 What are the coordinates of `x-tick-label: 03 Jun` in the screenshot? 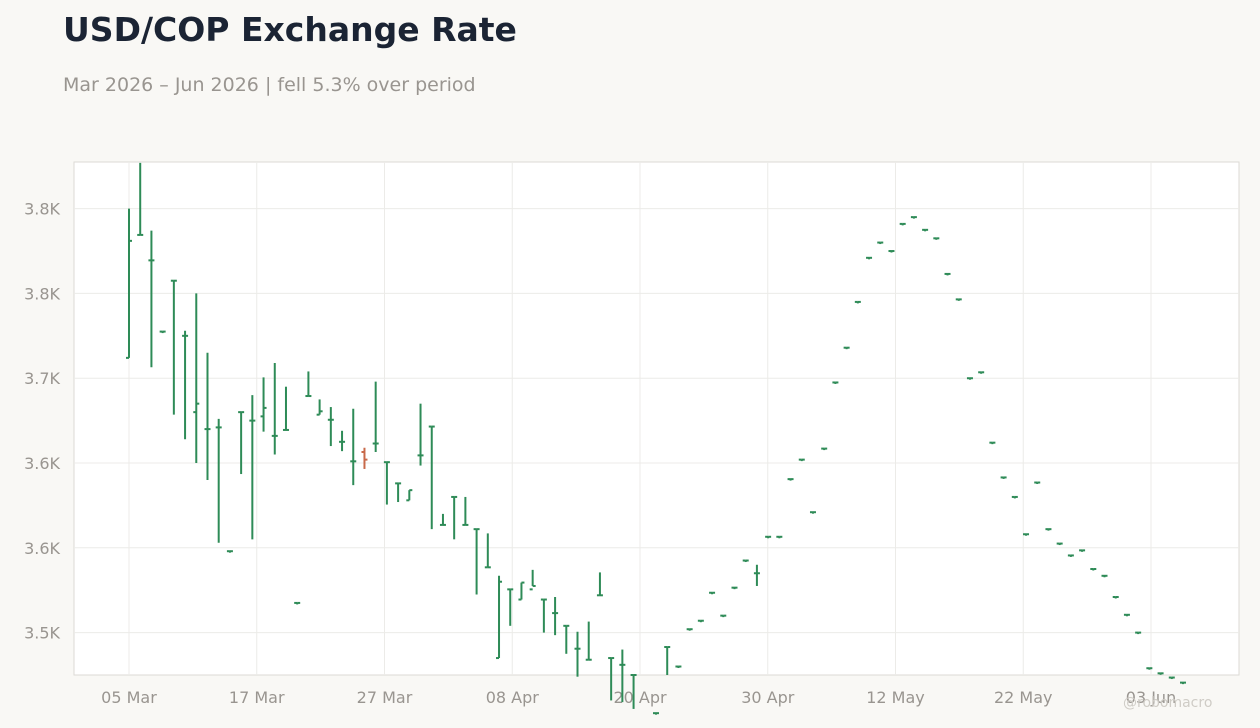 It's located at (1151, 697).